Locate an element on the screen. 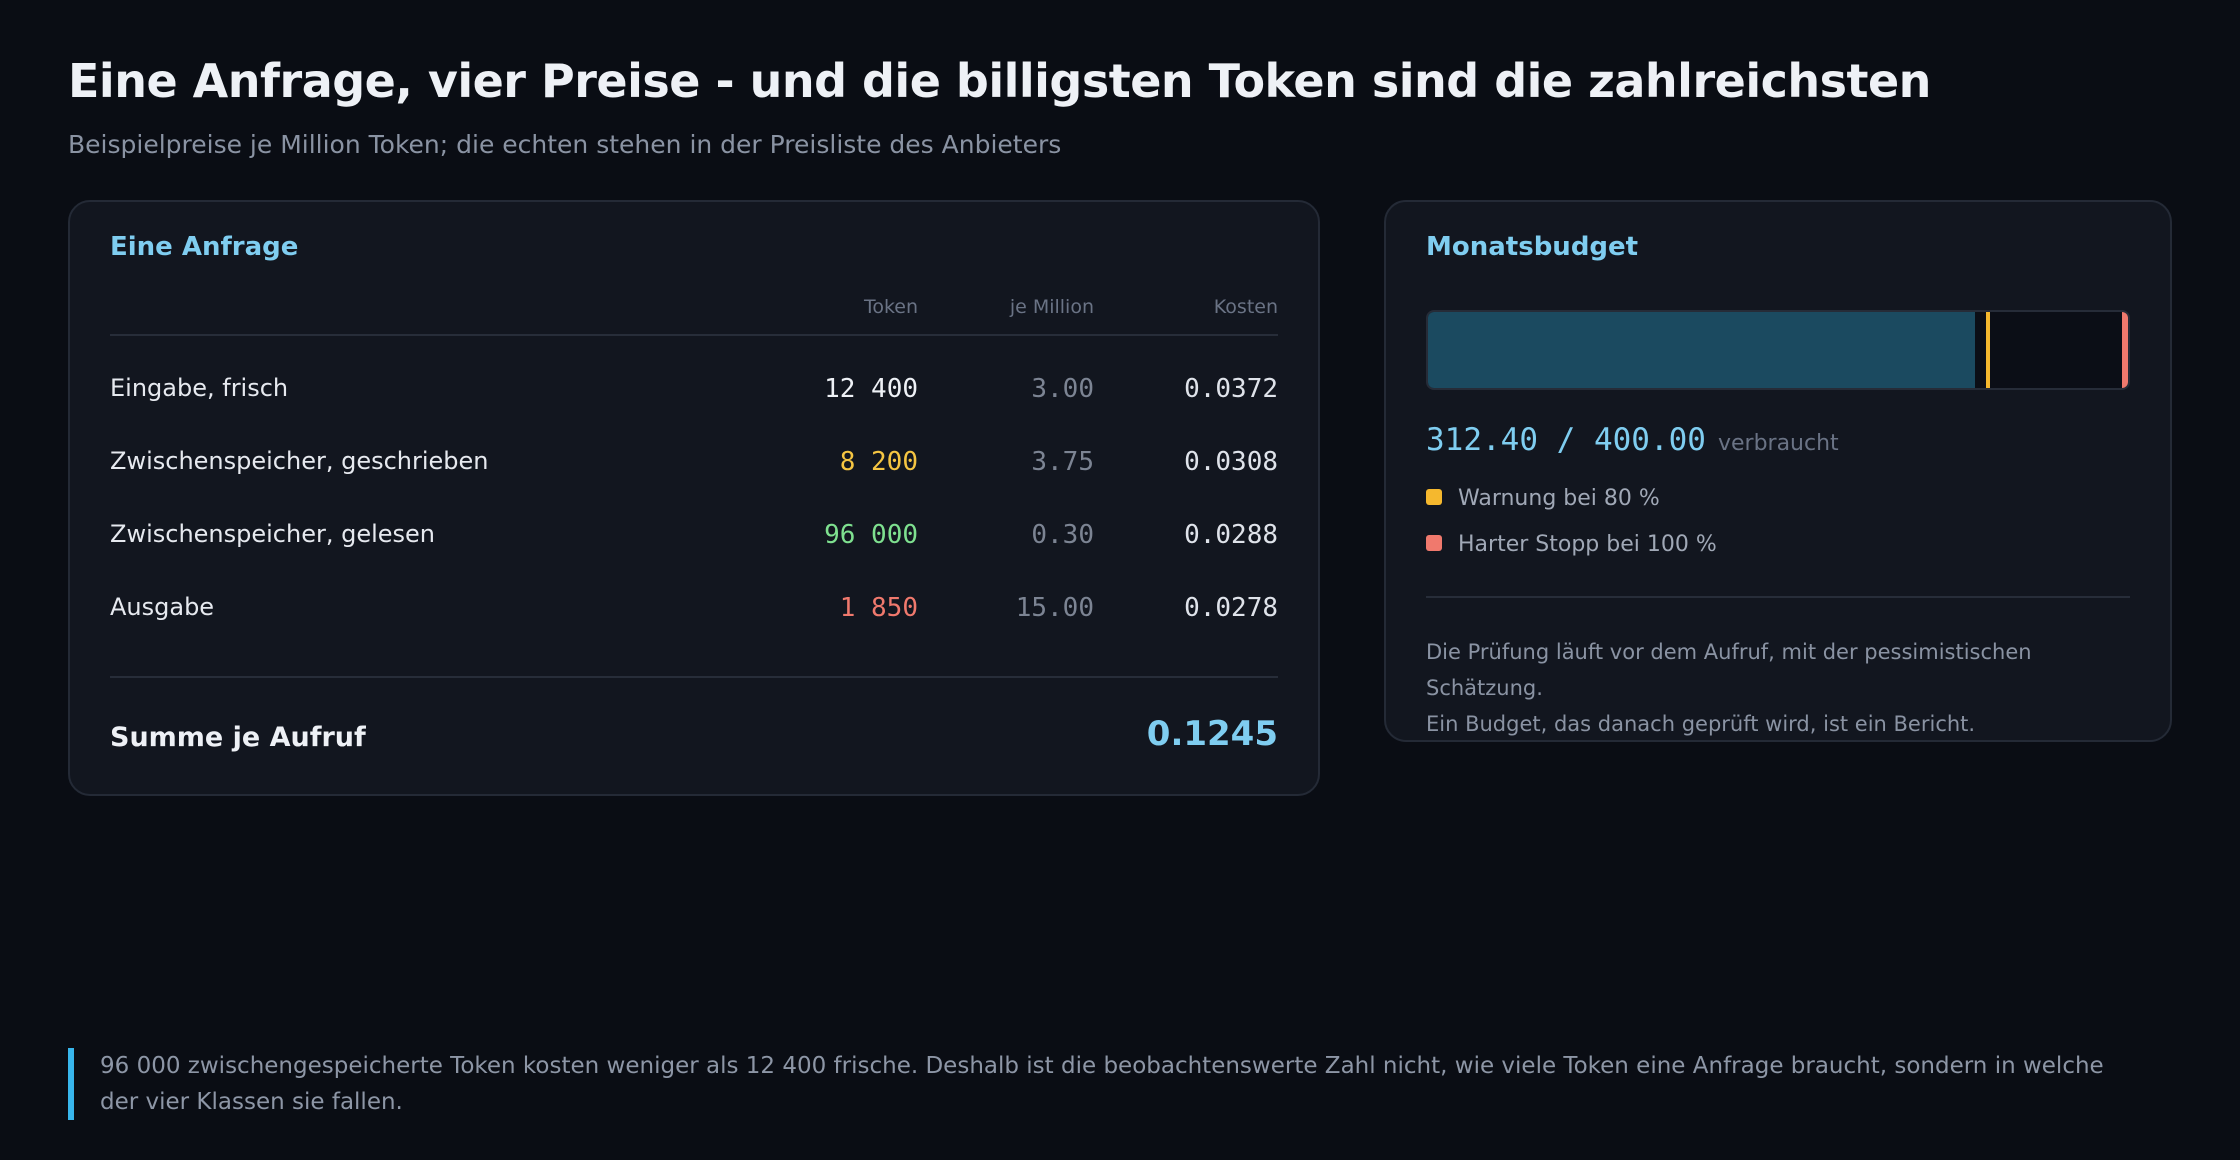 The image size is (2240, 1160). legend-item-warning: Warnung bei 80 % is located at coordinates (1543, 498).